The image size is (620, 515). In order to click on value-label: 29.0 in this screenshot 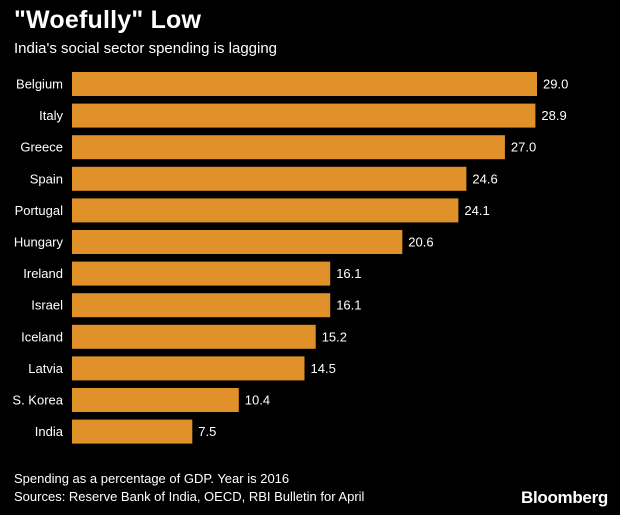, I will do `click(555, 84)`.